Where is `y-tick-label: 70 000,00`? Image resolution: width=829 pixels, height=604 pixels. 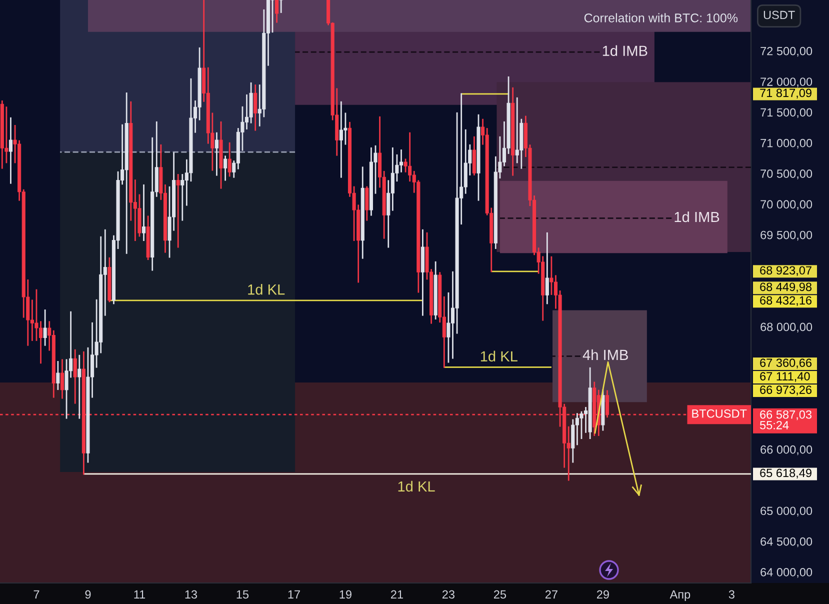 y-tick-label: 70 000,00 is located at coordinates (786, 205).